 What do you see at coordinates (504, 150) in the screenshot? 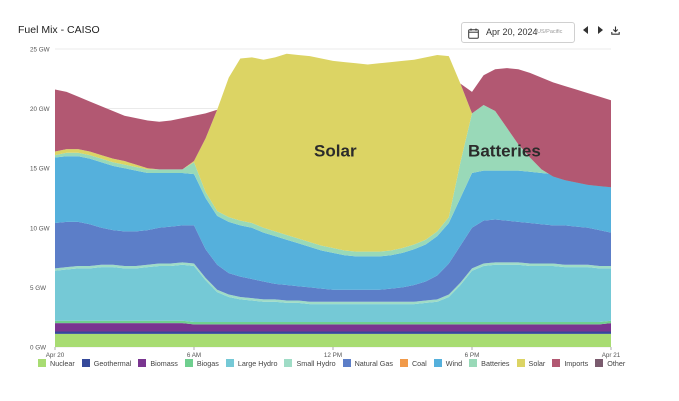
I see `annotation-batteries: Batteries` at bounding box center [504, 150].